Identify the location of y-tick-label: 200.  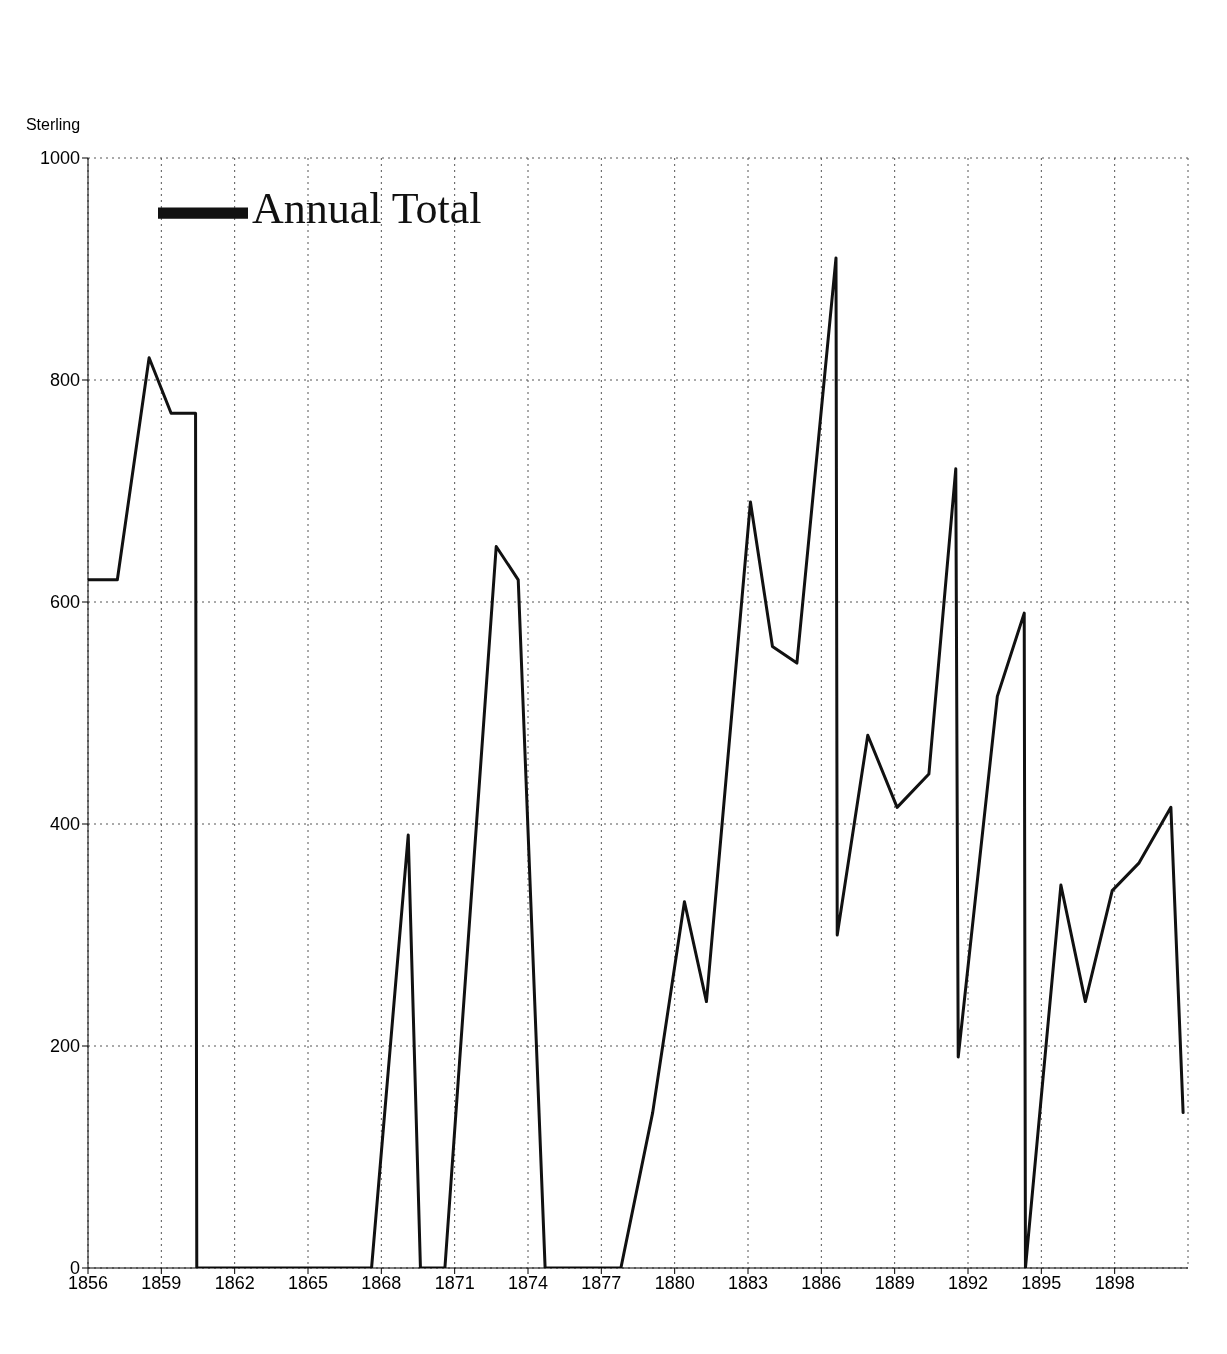
(64, 1046).